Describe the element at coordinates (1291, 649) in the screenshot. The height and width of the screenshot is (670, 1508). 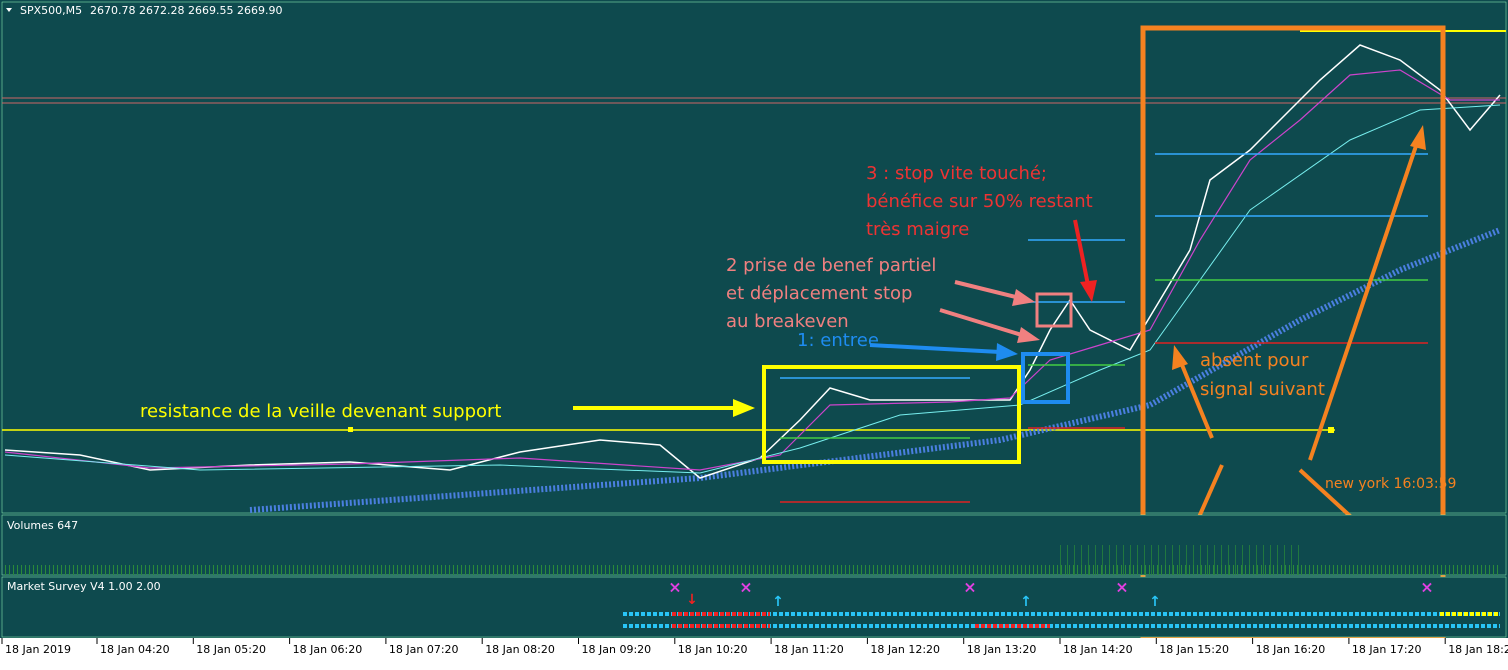
I see `time-label: 18 Jan 16:20` at that location.